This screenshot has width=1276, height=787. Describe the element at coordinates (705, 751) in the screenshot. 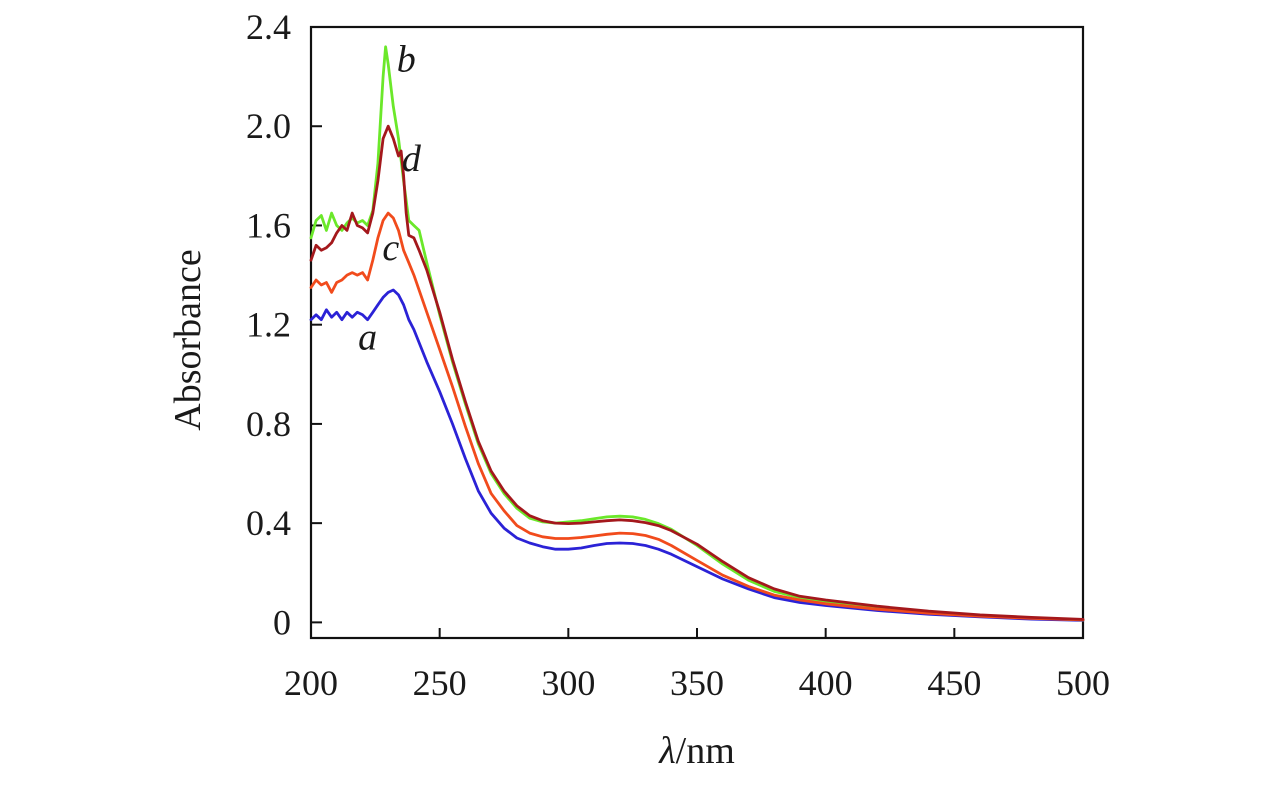

I see `x-axis-label-unit: /nm` at that location.